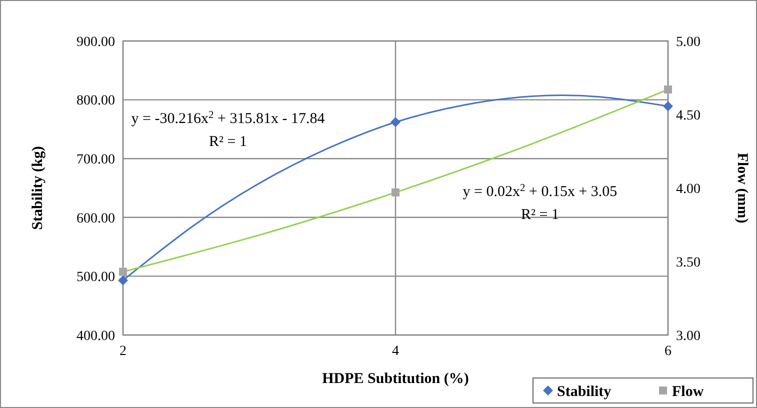 This screenshot has width=757, height=408. What do you see at coordinates (95, 218) in the screenshot?
I see `y-tick-label: 600.00` at bounding box center [95, 218].